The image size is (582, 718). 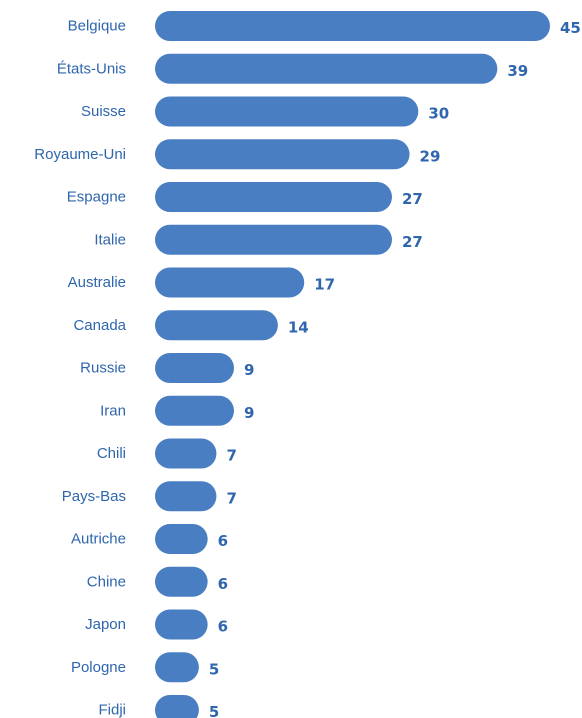 I want to click on category-label-pologne: Pologne, so click(x=98, y=667).